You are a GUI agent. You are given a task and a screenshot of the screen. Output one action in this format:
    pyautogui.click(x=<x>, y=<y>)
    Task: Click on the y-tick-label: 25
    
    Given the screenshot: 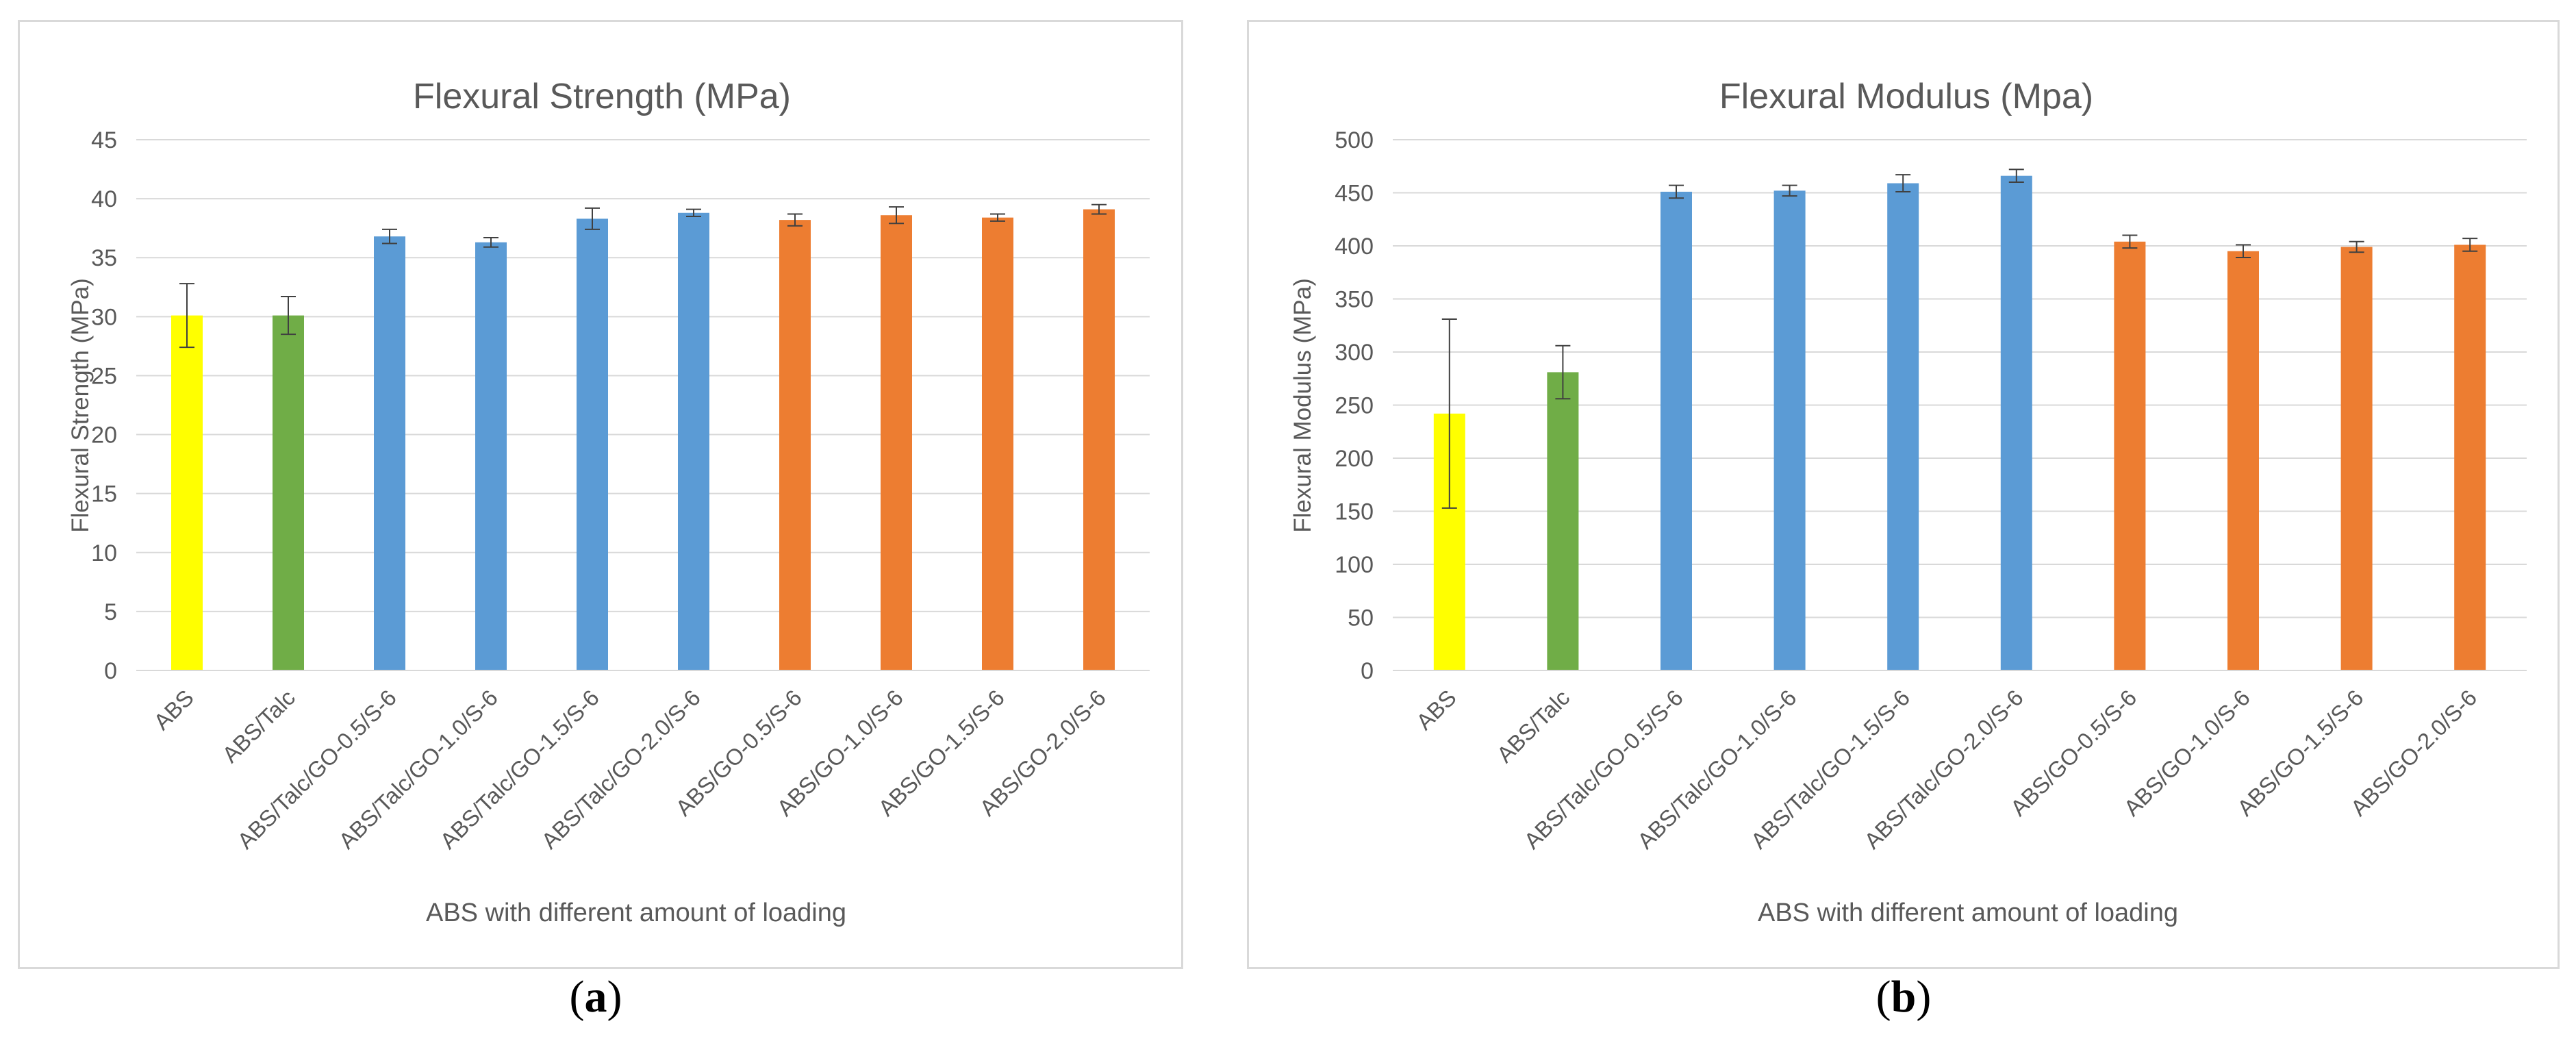 What is the action you would take?
    pyautogui.click(x=104, y=376)
    